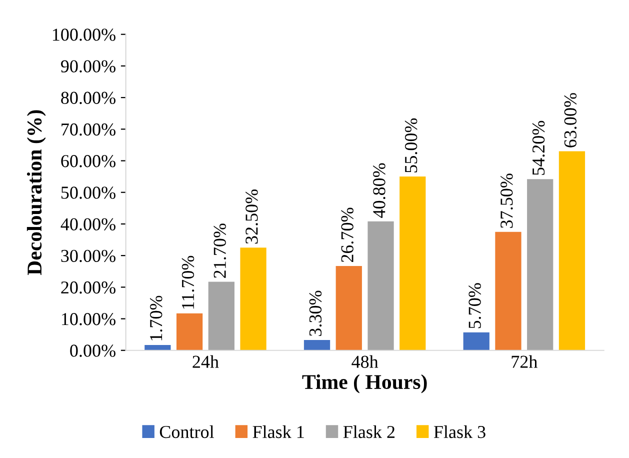 The height and width of the screenshot is (458, 629). I want to click on y-tick-label: 0.00%, so click(93, 350).